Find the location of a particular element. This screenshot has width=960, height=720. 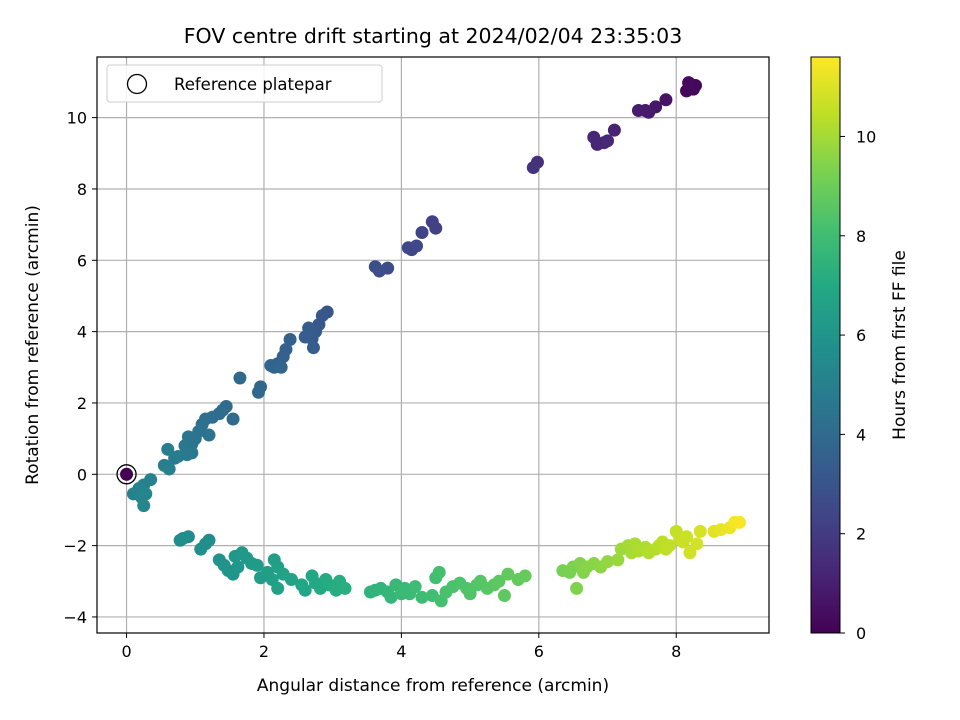

y-tick-label: 4 is located at coordinates (82, 332).